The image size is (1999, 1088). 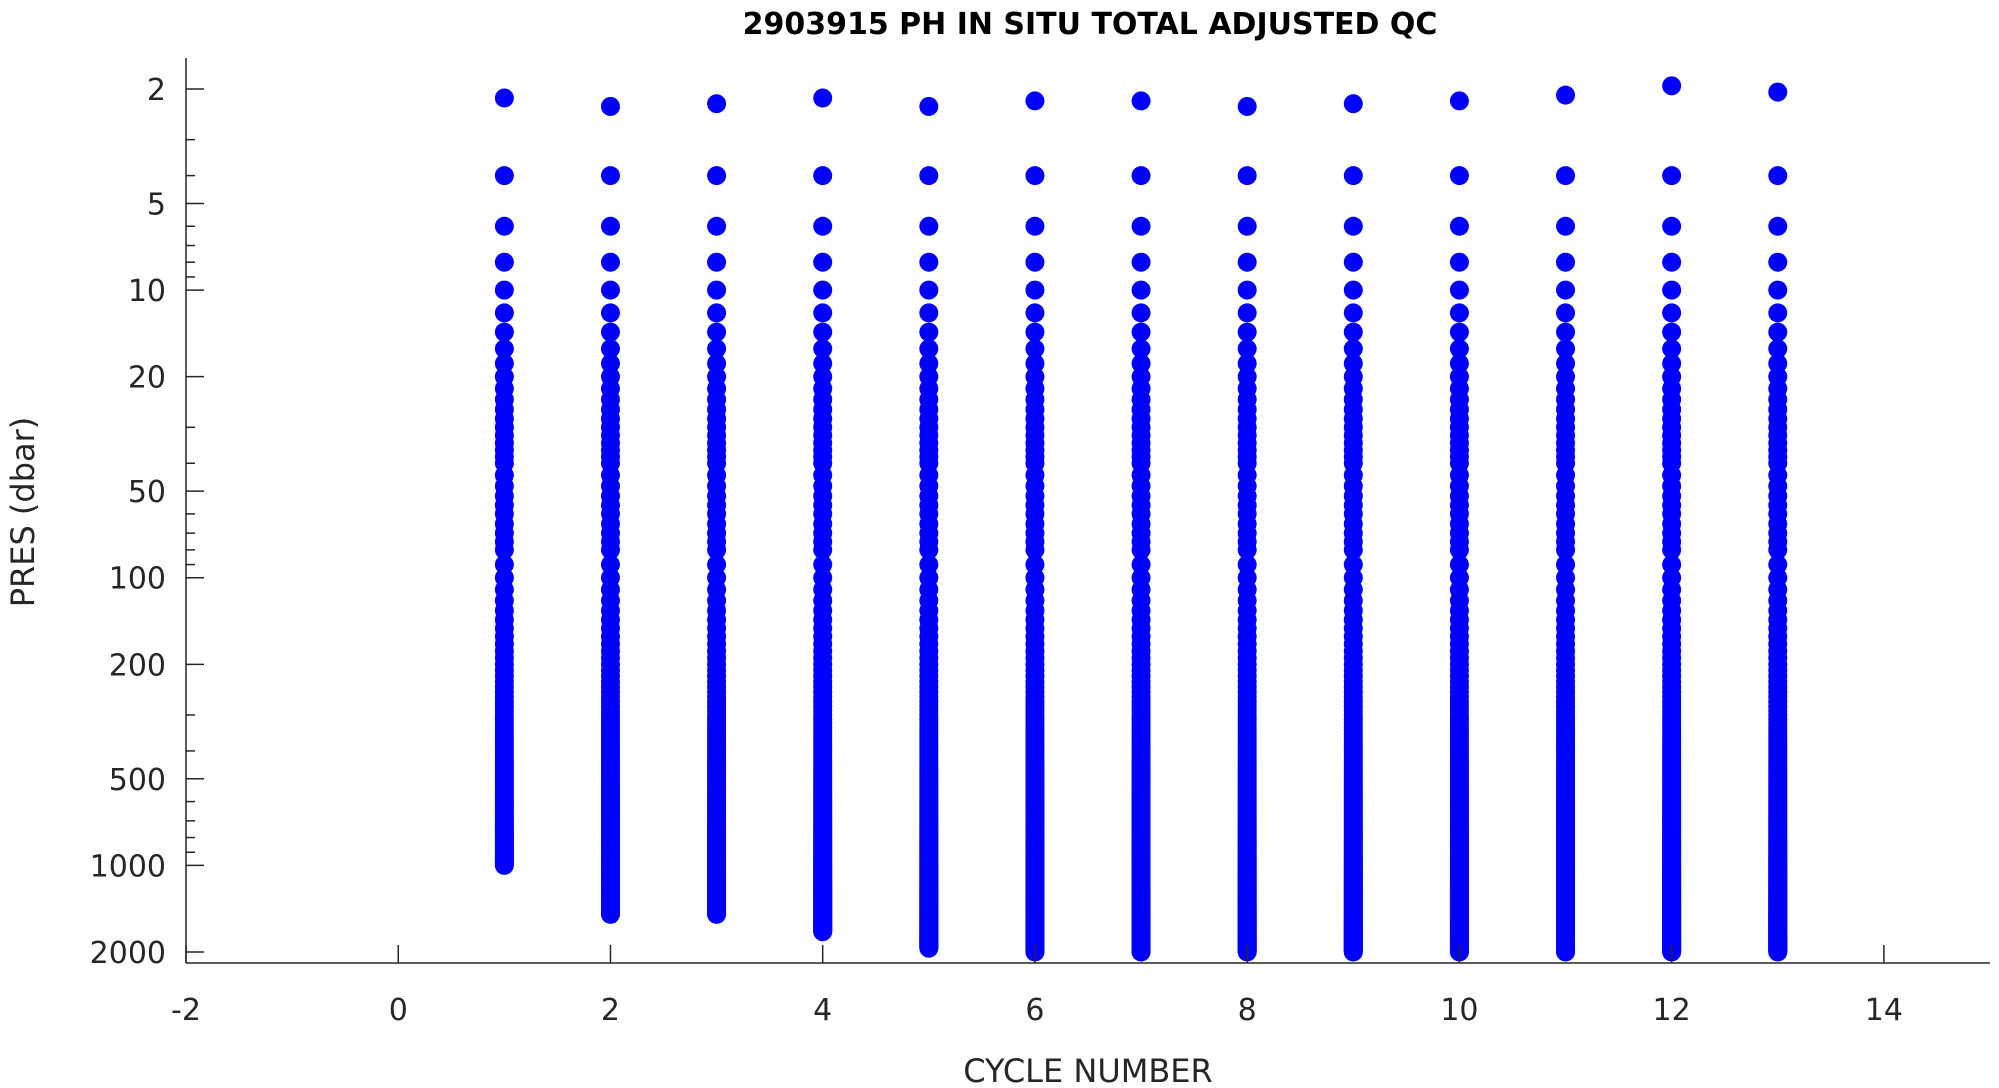 What do you see at coordinates (610, 1010) in the screenshot?
I see `x-tick-label: 2` at bounding box center [610, 1010].